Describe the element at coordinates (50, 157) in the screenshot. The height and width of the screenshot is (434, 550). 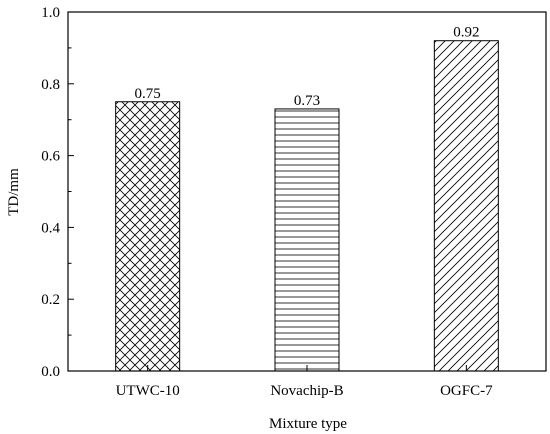
I see `y-tick-label: 0.6` at that location.